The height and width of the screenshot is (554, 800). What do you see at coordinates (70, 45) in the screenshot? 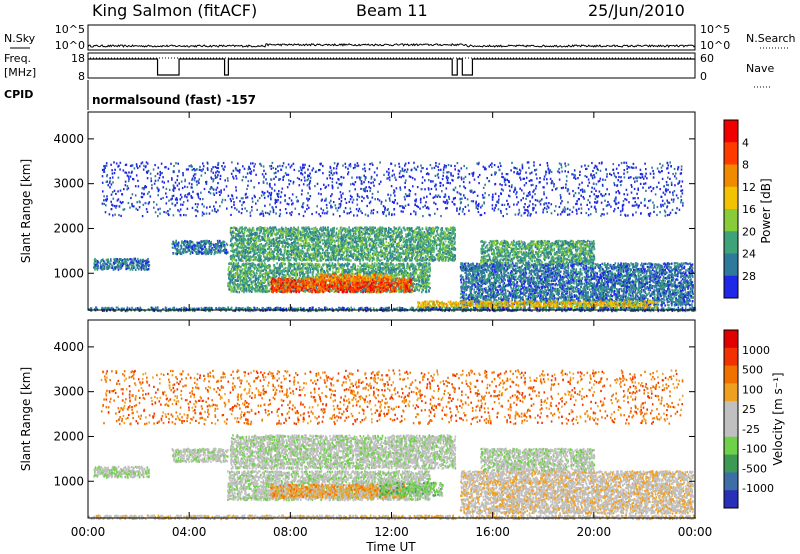
I see `nsky-tick-bottom: 10^0` at bounding box center [70, 45].